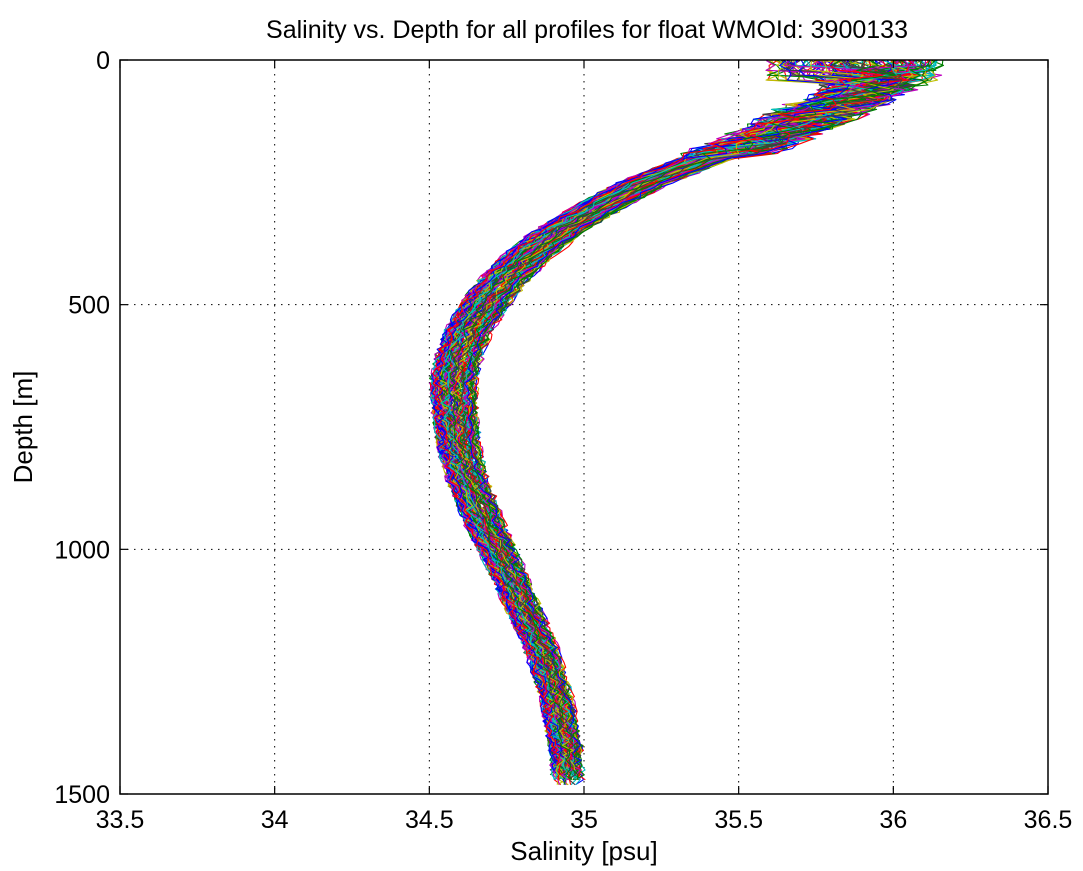 The width and height of the screenshot is (1083, 871). What do you see at coordinates (82, 428) in the screenshot?
I see `y-tick-labels: 0 500 1000 1500` at bounding box center [82, 428].